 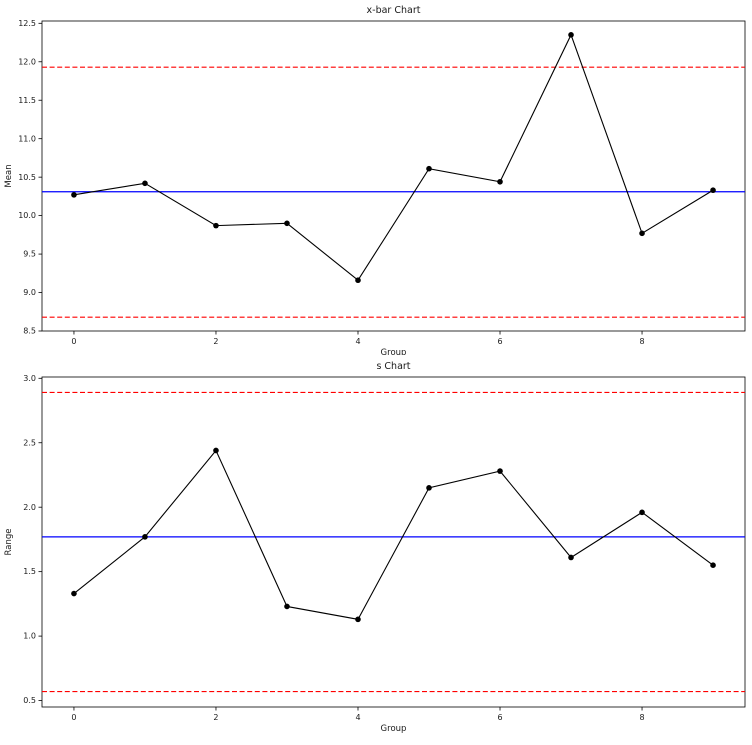 I want to click on y-tick-label: 9.5, so click(x=29, y=254).